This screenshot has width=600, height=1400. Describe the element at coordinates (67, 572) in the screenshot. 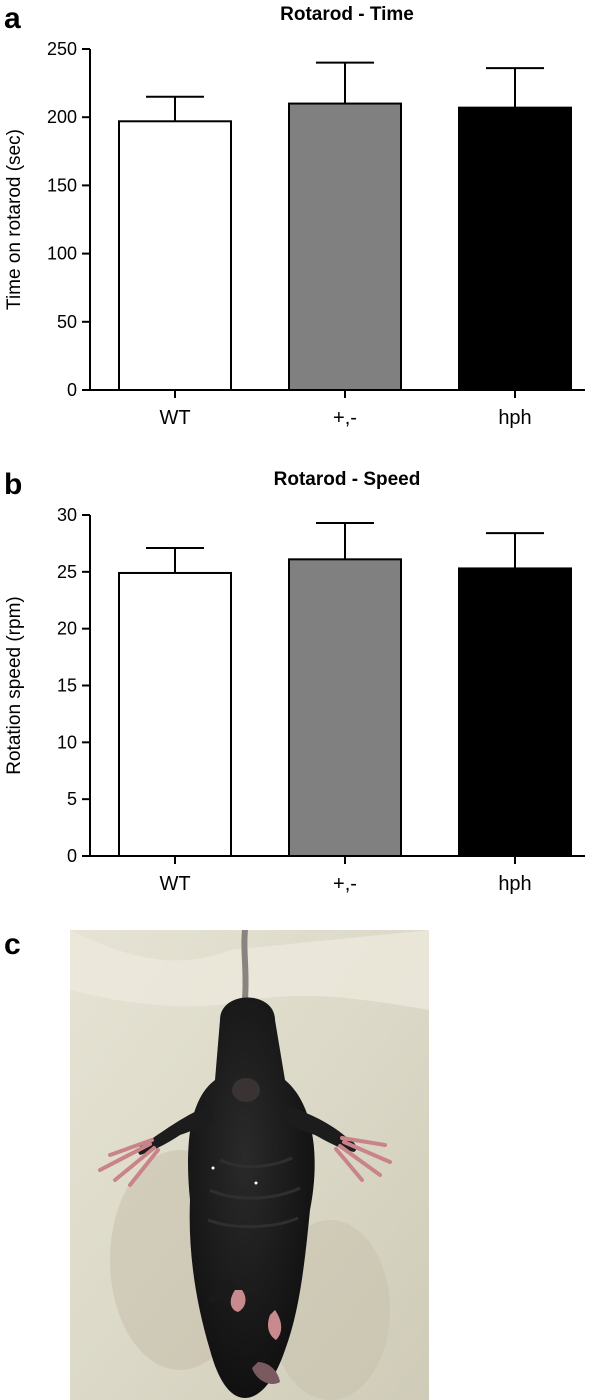

I see `y-tick-label: 25` at that location.